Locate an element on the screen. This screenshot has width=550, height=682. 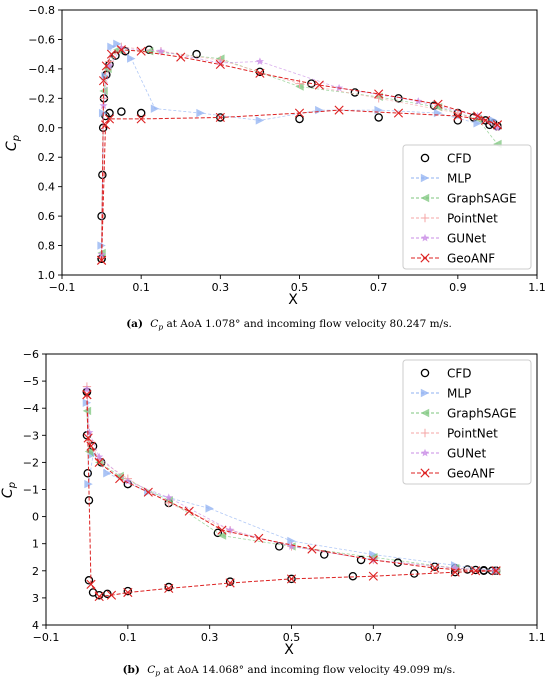
x-tick-label: −0.1 is located at coordinates (46, 637).